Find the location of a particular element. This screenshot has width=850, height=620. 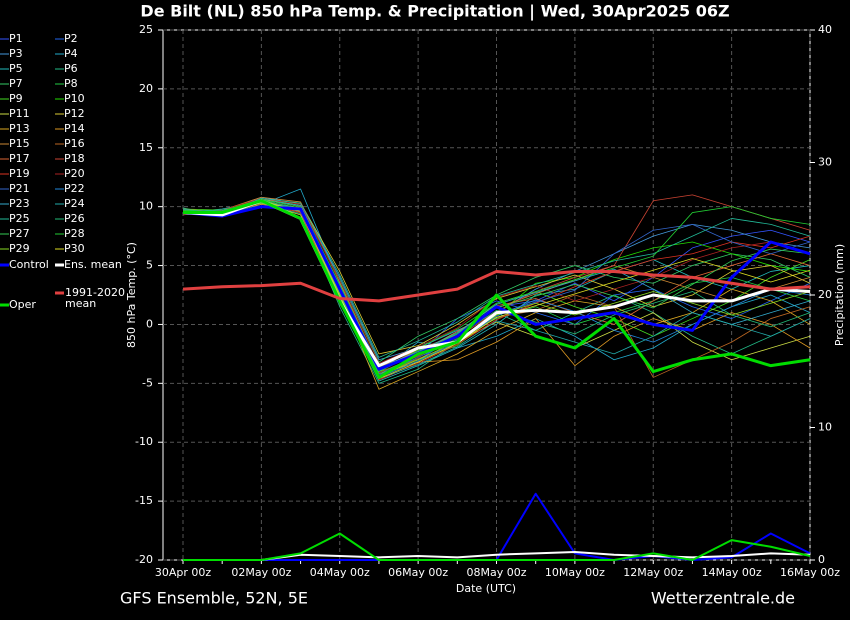

y2-tick-label: 40 is located at coordinates (825, 29).